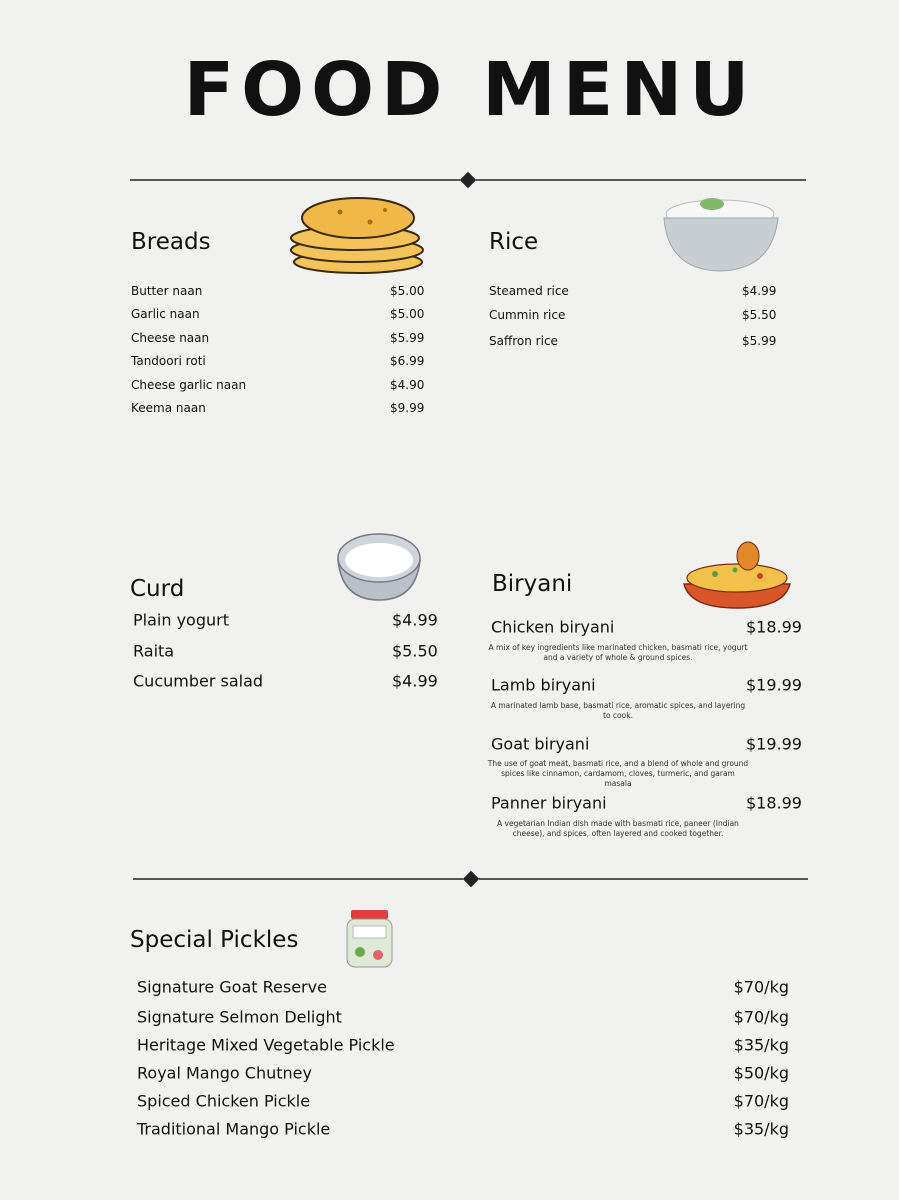 The image size is (899, 1200). Describe the element at coordinates (407, 408) in the screenshot. I see `item-price: $9.99` at that location.